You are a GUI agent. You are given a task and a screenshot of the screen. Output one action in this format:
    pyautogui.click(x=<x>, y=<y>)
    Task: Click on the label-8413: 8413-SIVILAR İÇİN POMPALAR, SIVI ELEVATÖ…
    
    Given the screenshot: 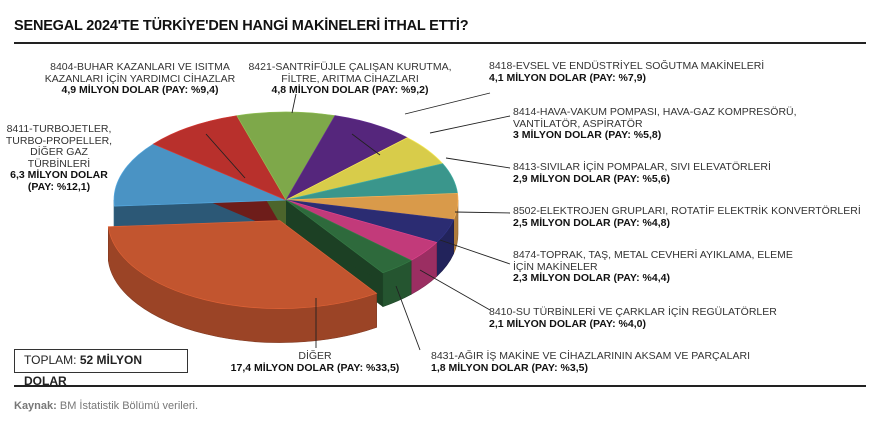 What is the action you would take?
    pyautogui.click(x=663, y=173)
    